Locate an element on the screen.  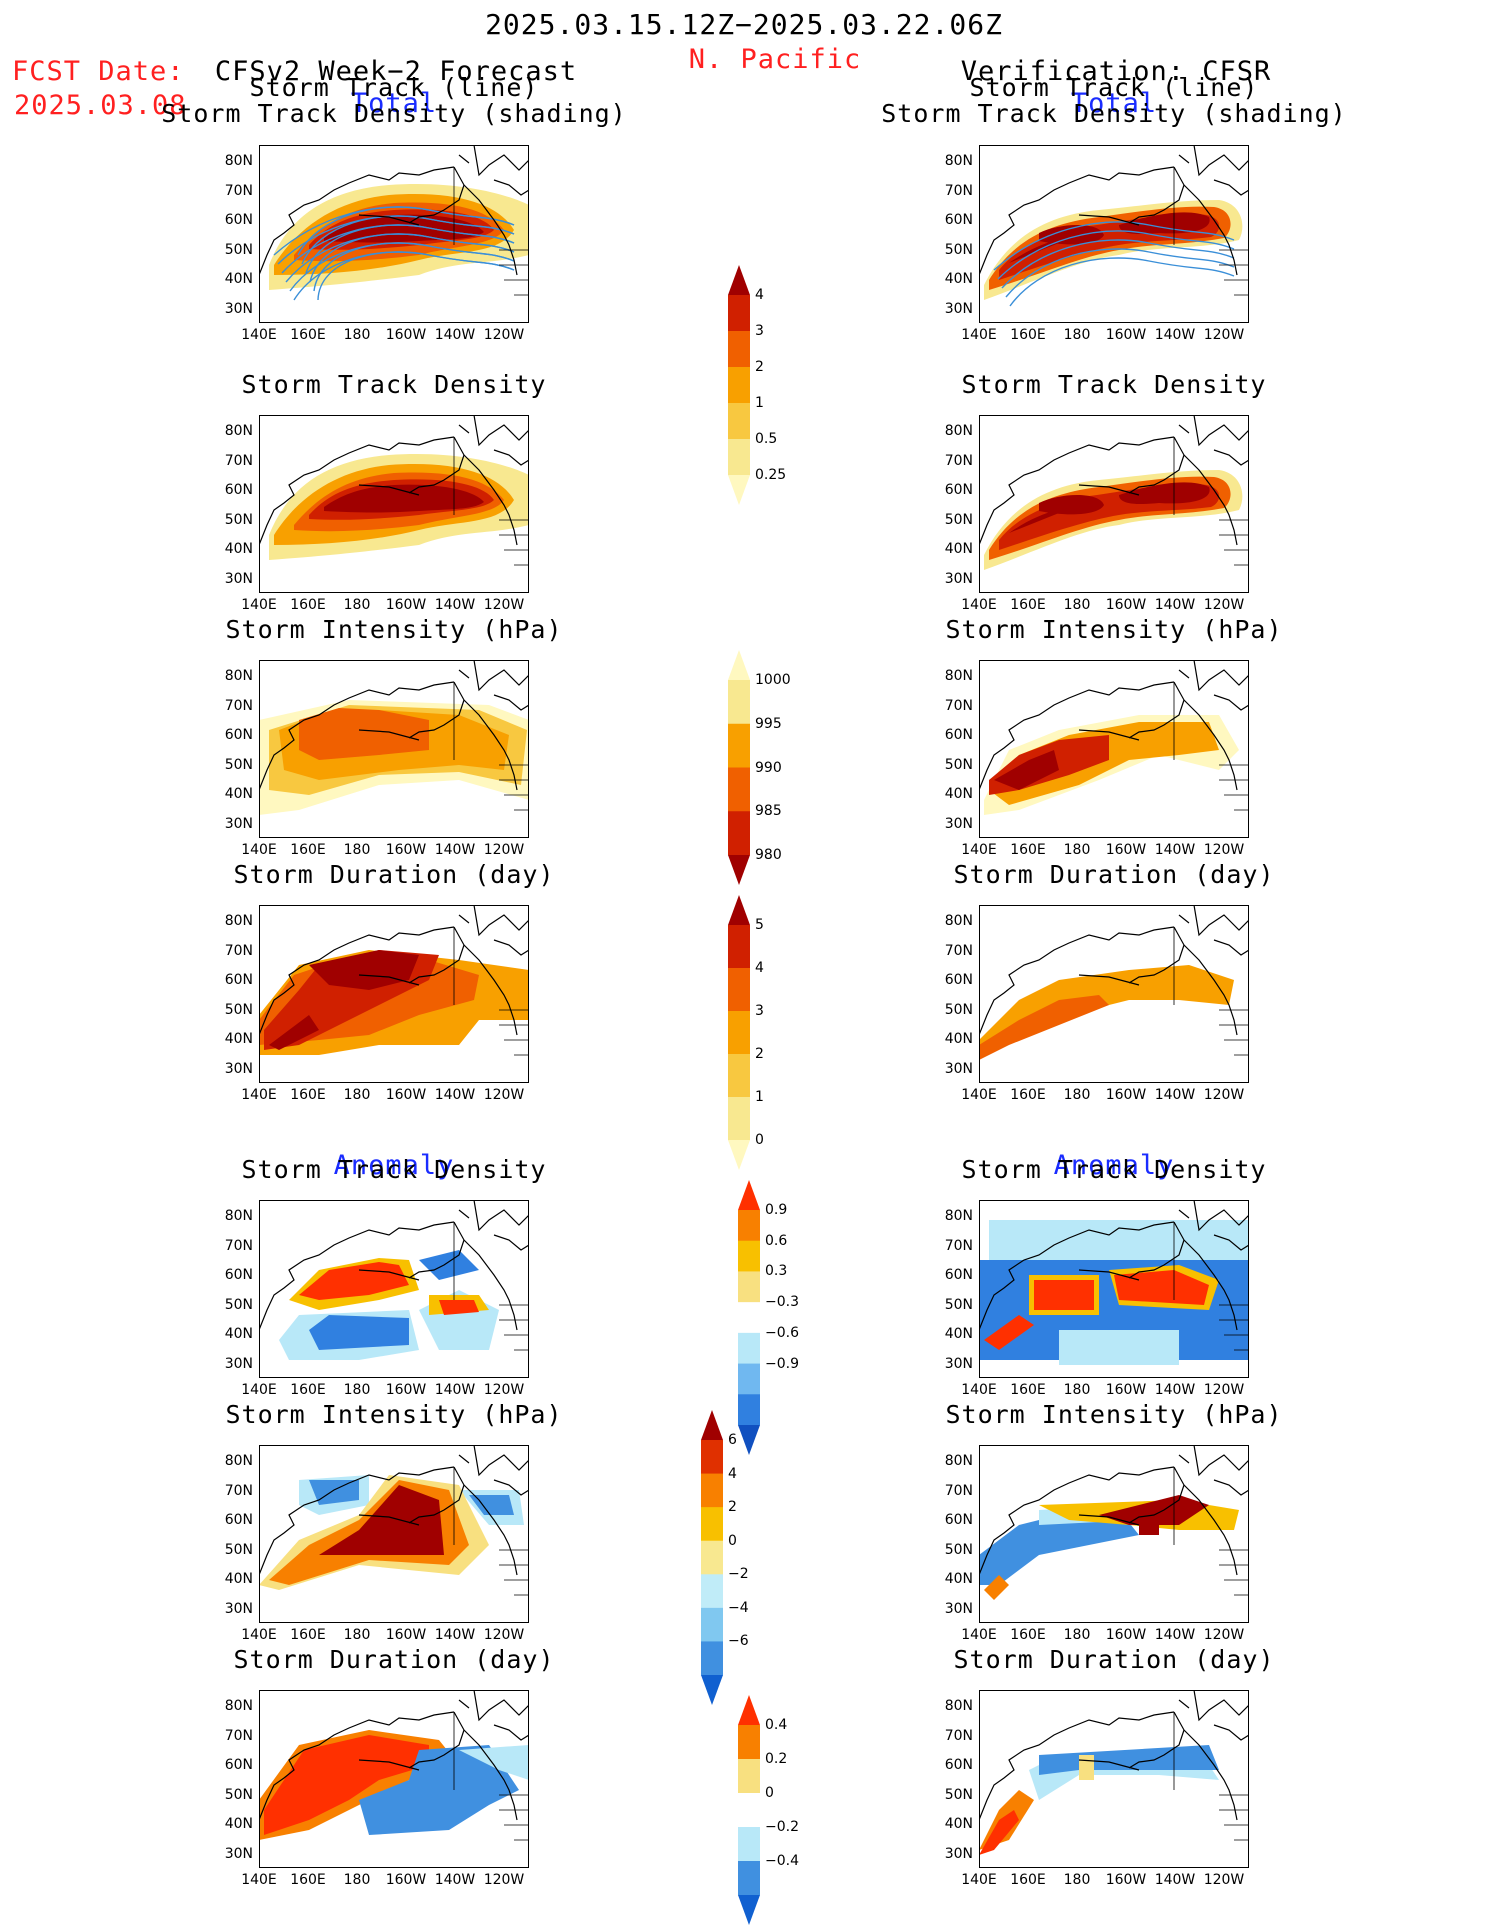
colorbar-label: 0.25 is located at coordinates (771, 475).